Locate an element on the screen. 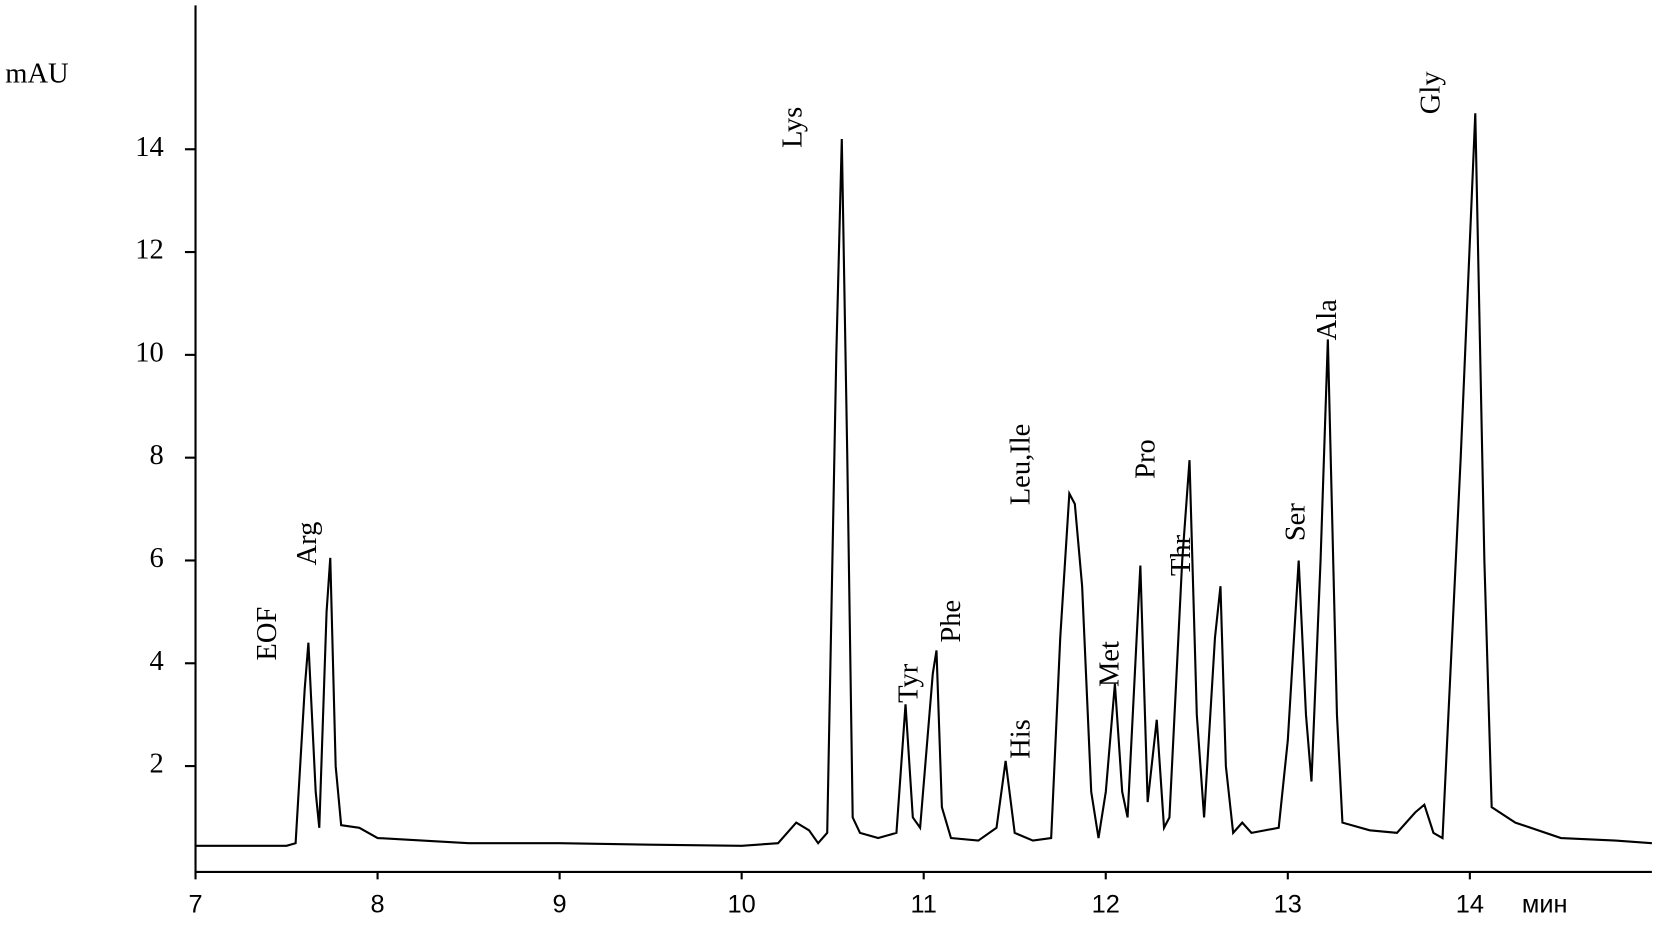 This screenshot has width=1654, height=946. peak-label: His is located at coordinates (1021, 739).